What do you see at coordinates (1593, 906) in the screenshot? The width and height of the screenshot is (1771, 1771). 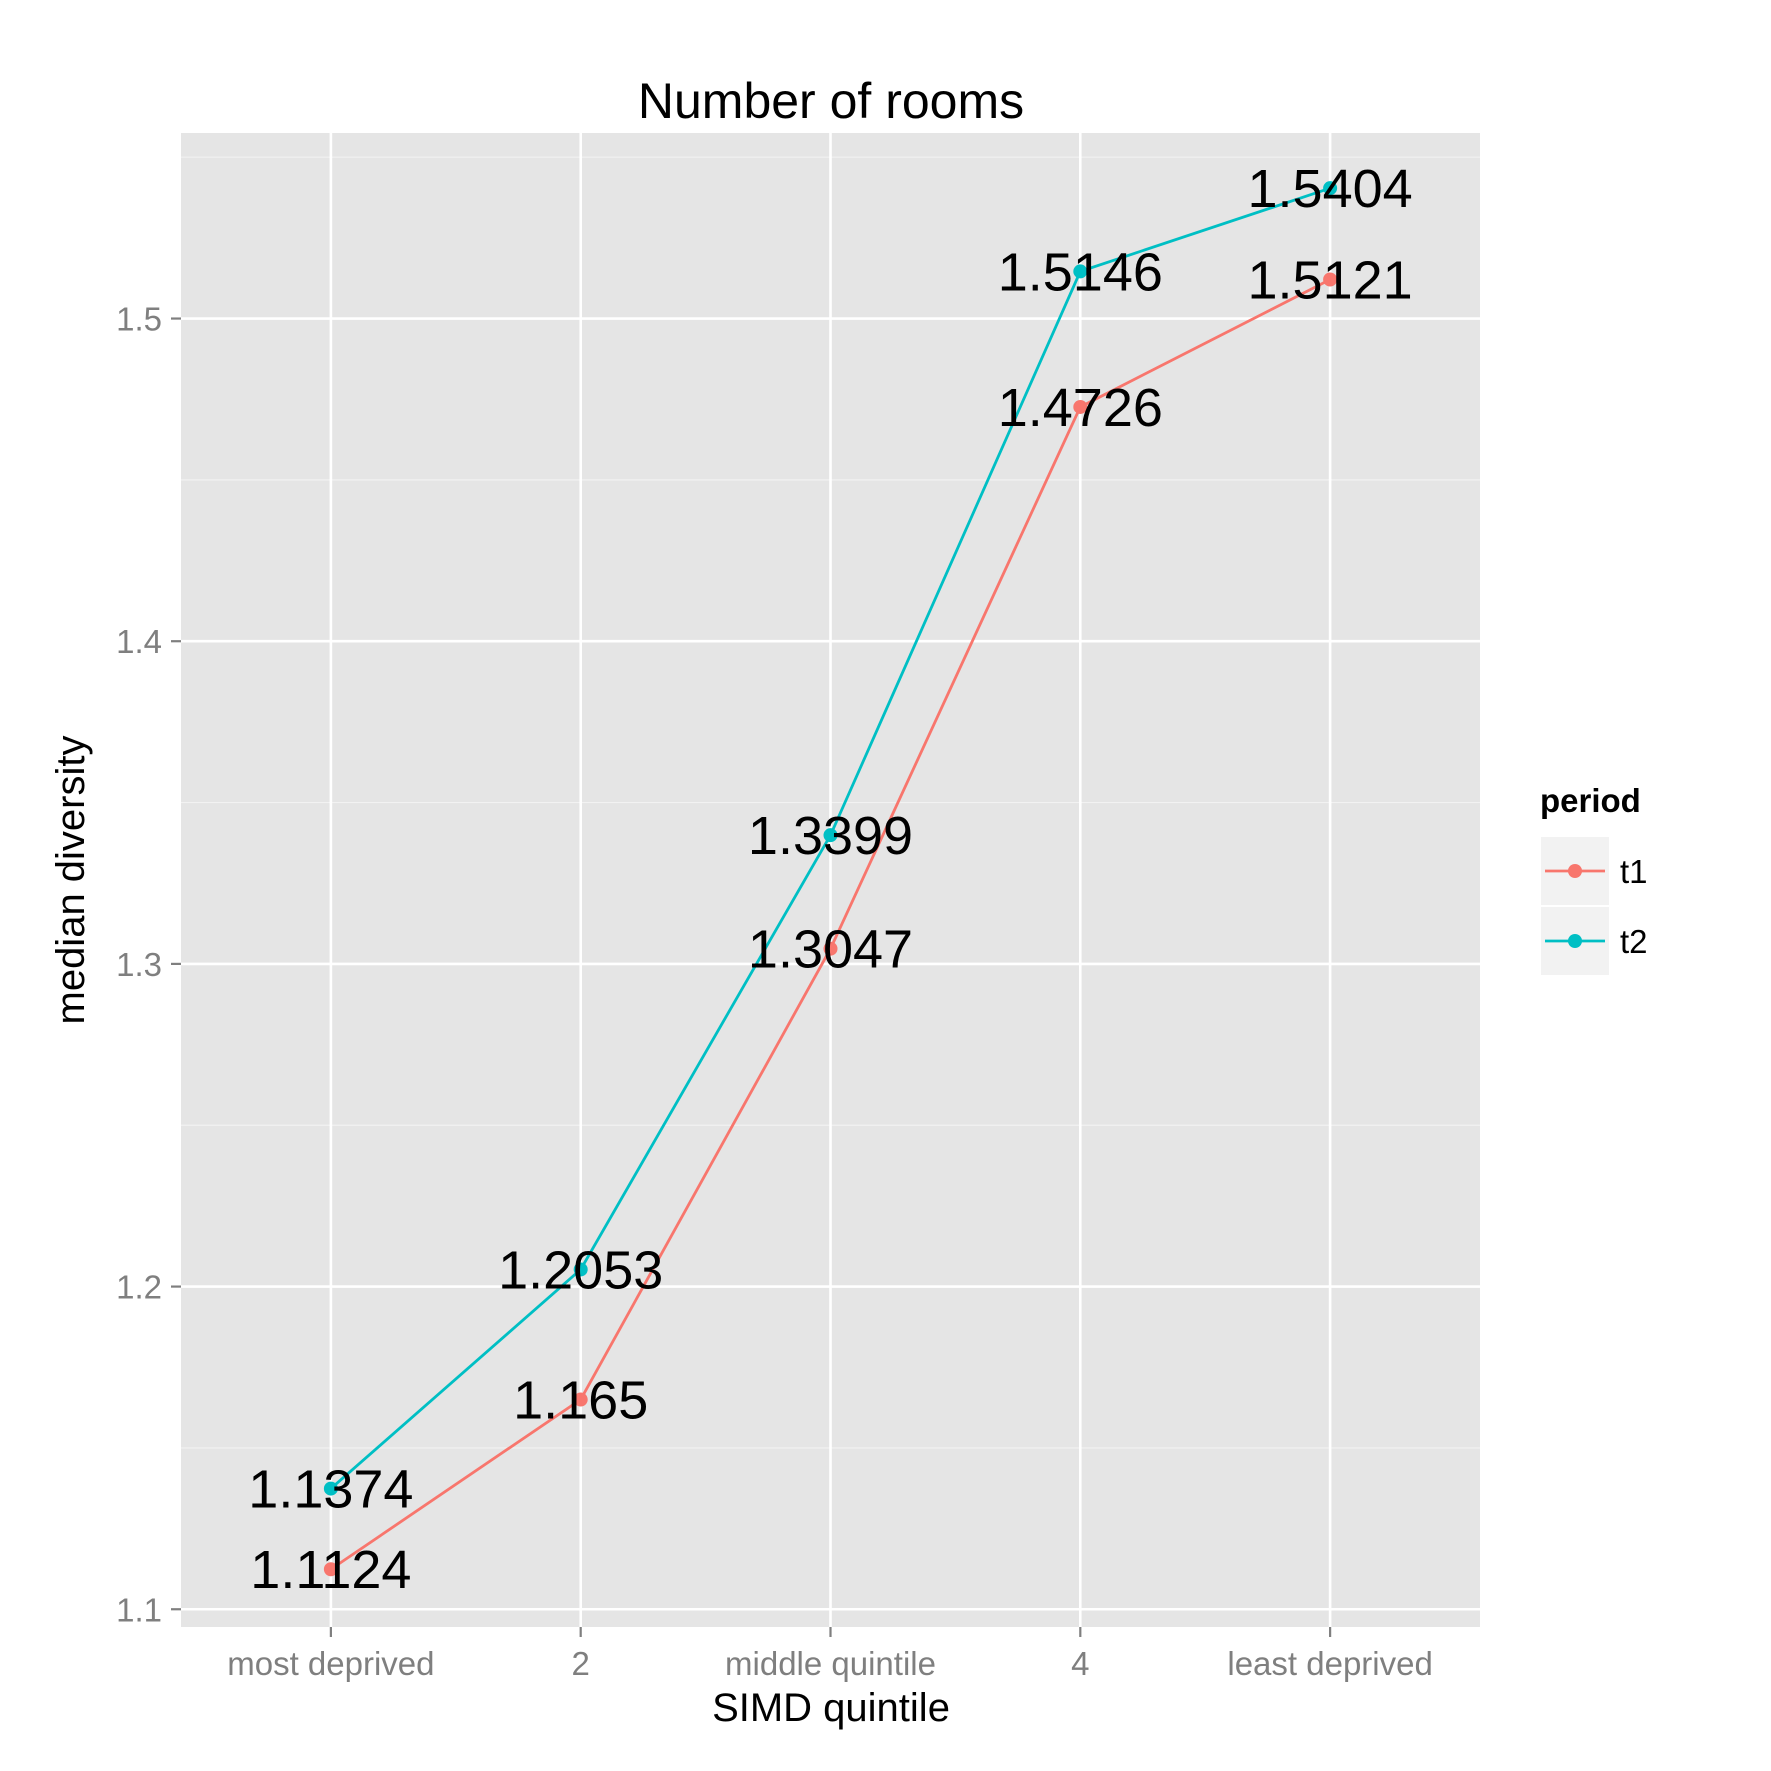 I see `legend: t1 t2` at bounding box center [1593, 906].